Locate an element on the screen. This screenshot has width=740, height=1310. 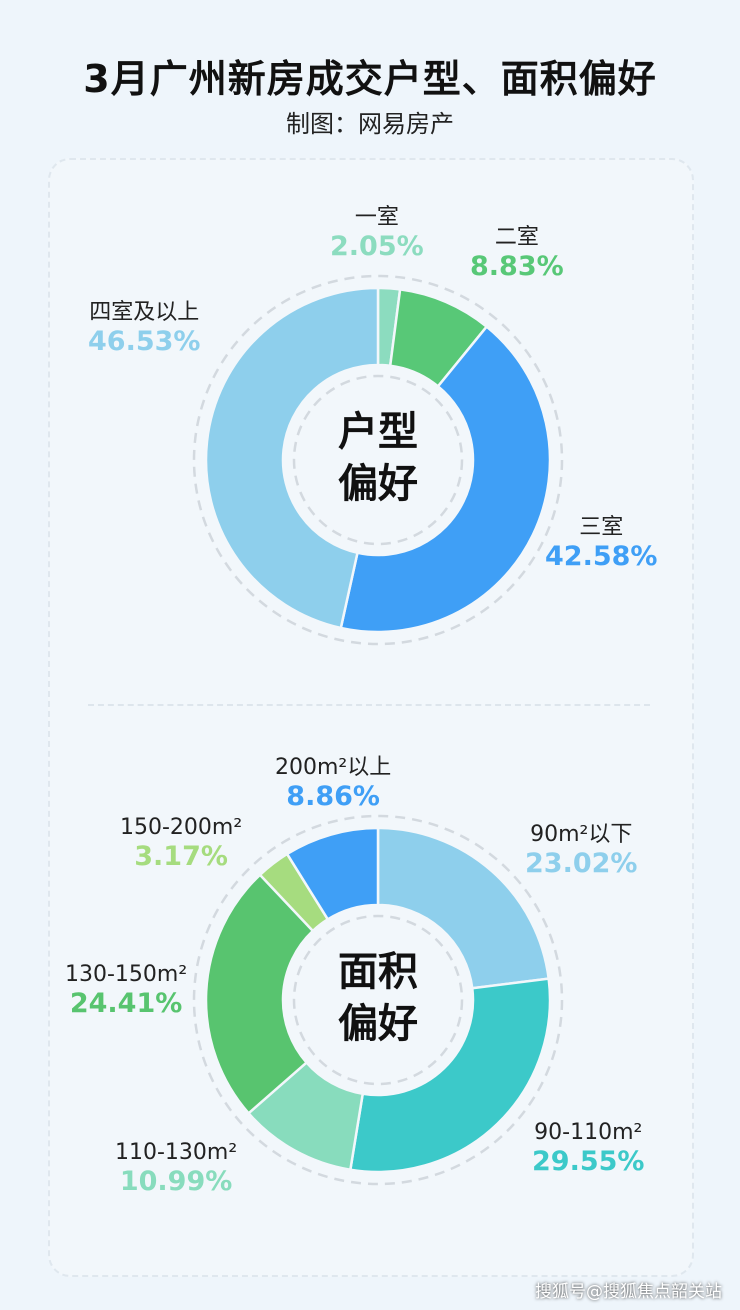
data-label: 三室 42.58% is located at coordinates (601, 544).